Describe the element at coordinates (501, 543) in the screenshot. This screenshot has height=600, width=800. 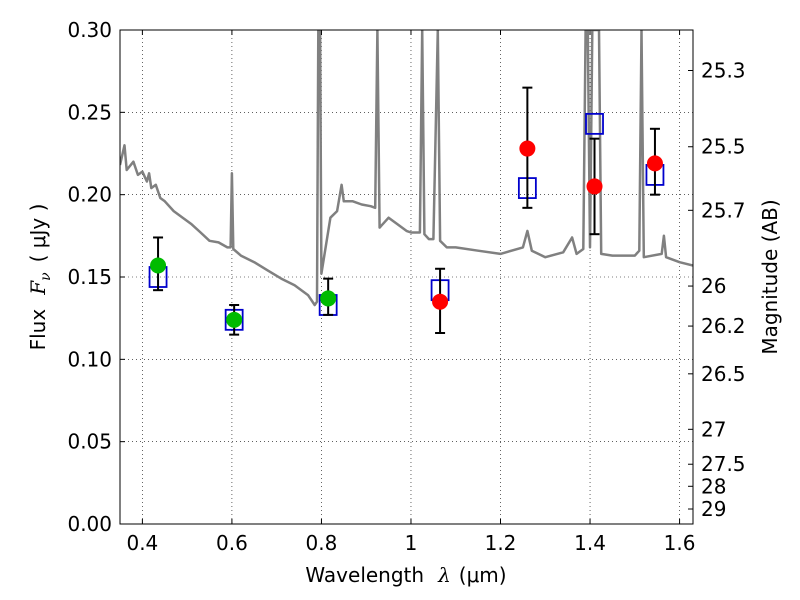
I see `x-tick-label: 1.2` at that location.